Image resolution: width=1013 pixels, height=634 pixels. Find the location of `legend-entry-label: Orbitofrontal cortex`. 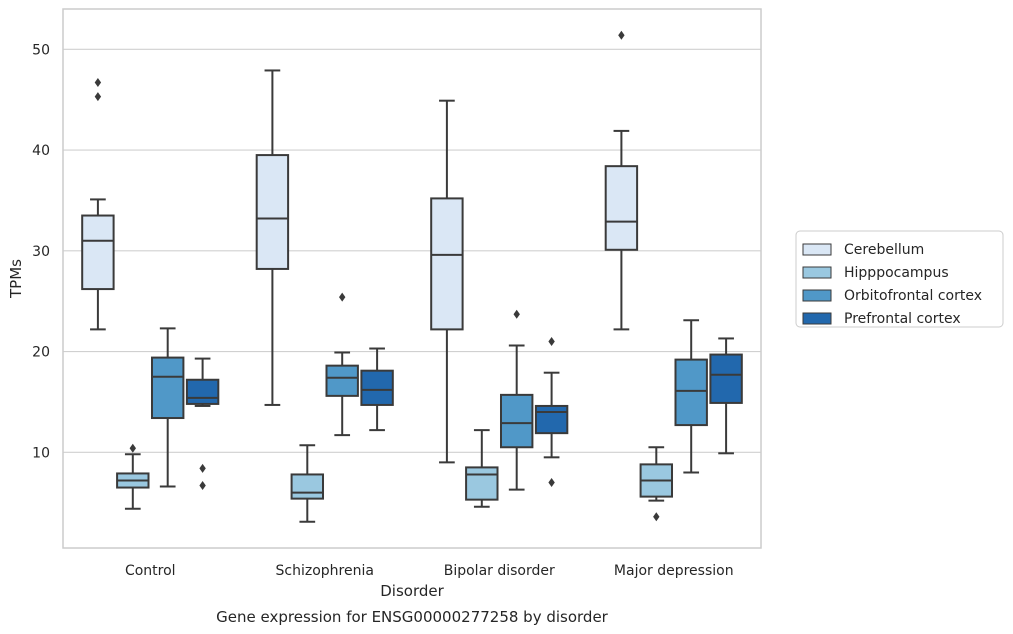

legend-entry-label: Orbitofrontal cortex is located at coordinates (913, 296).